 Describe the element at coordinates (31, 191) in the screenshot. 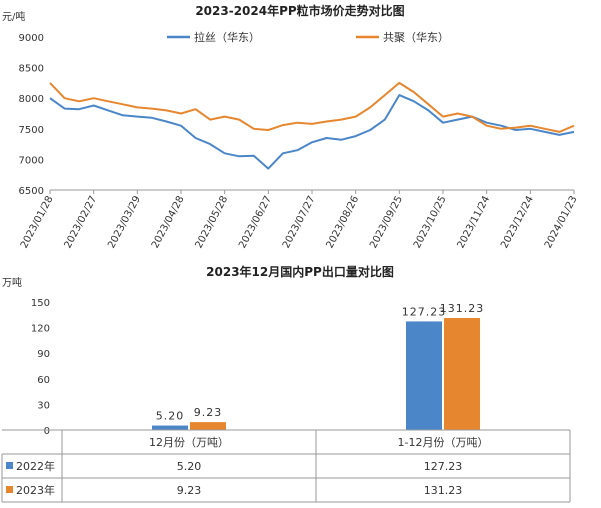

I see `y-tick-label: 6500` at that location.